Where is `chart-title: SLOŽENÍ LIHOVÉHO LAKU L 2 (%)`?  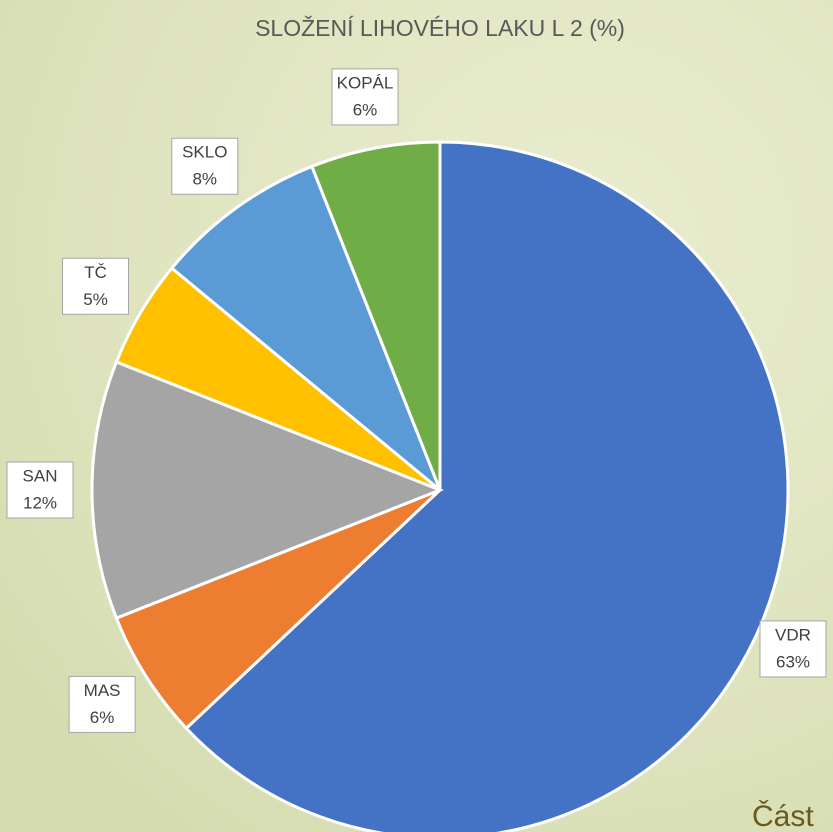 chart-title: SLOŽENÍ LIHOVÉHO LAKU L 2 (%) is located at coordinates (440, 28).